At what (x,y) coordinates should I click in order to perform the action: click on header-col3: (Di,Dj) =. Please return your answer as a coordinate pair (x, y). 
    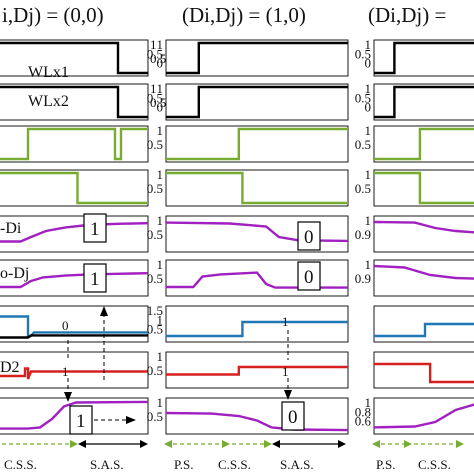
    Looking at the image, I should click on (407, 15).